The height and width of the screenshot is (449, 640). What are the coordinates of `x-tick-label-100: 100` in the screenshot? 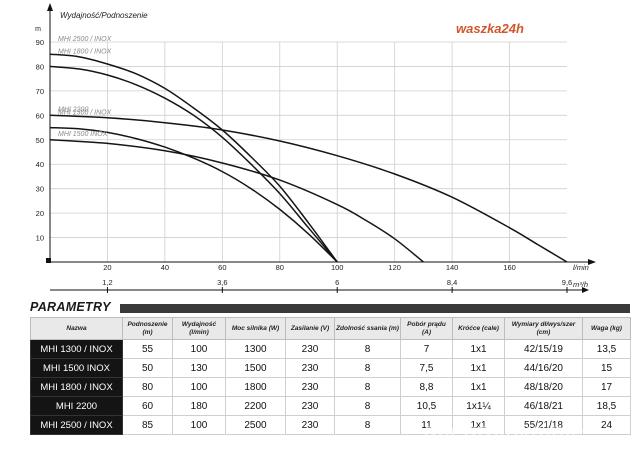 It's located at (337, 267).